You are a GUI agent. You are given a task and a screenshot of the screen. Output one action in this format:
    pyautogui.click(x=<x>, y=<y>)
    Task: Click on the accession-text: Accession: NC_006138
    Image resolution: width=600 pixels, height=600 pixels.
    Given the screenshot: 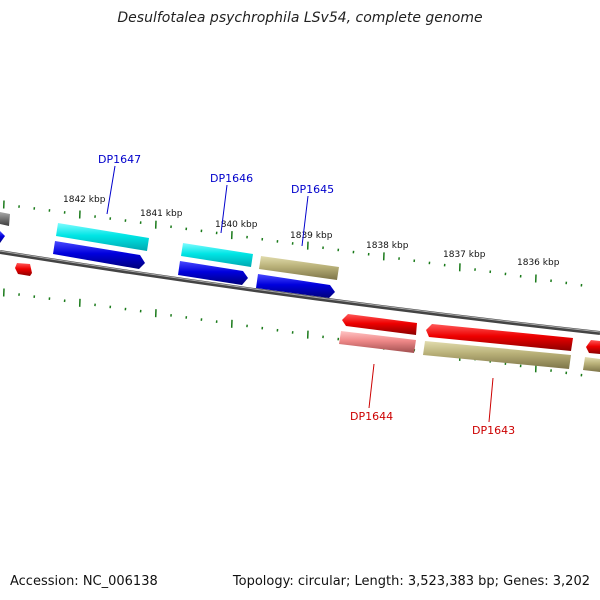 What is the action you would take?
    pyautogui.click(x=84, y=581)
    